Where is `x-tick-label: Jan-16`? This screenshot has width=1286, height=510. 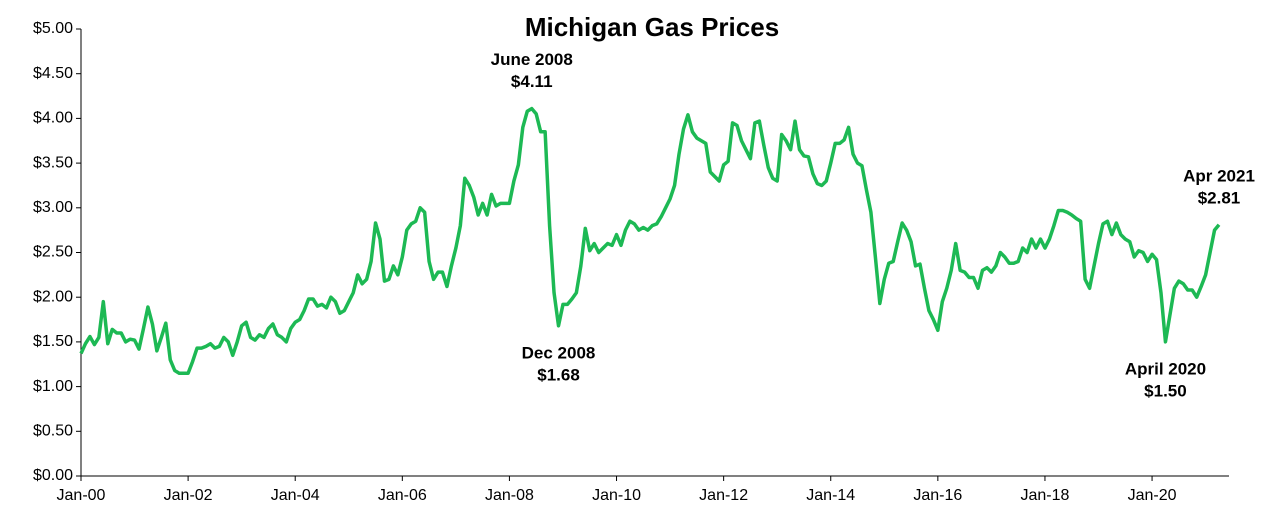 x-tick-label: Jan-16 is located at coordinates (937, 495).